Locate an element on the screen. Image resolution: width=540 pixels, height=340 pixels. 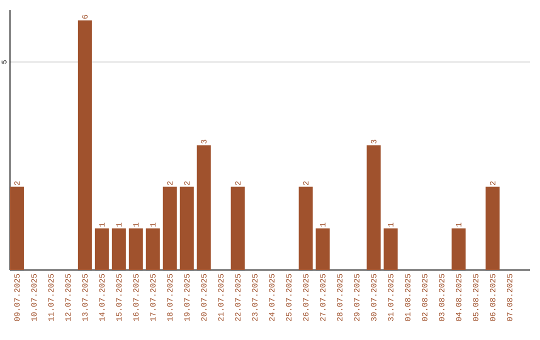
x-tick-label: 18.07.2025 is located at coordinates (170, 297).